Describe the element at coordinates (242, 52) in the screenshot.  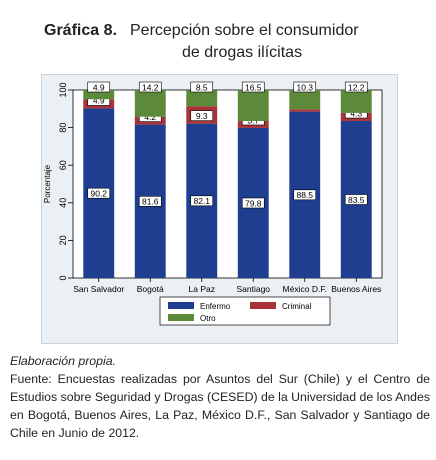
I see `title-line-2: de drogas ilícitas` at that location.